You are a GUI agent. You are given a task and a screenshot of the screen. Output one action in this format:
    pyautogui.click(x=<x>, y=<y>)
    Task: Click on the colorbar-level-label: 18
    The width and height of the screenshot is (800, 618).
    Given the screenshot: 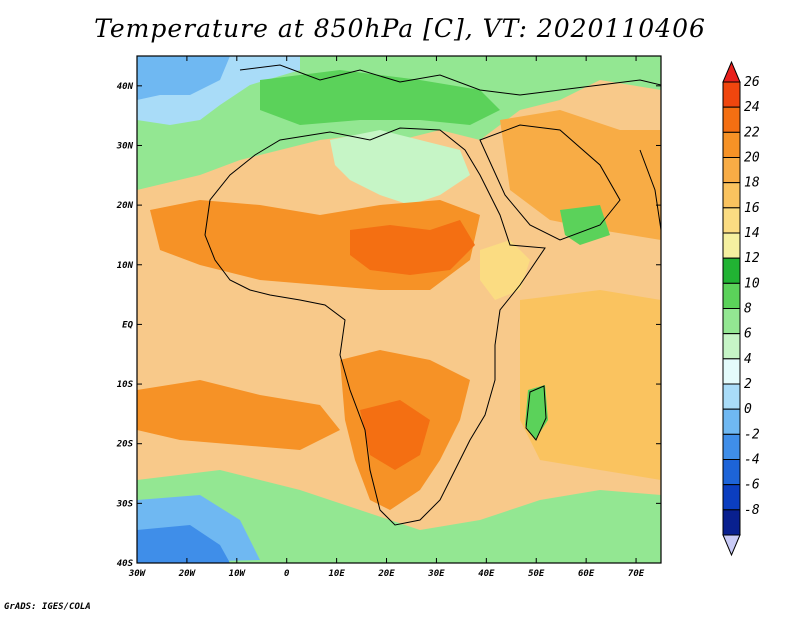 What is the action you would take?
    pyautogui.click(x=752, y=183)
    